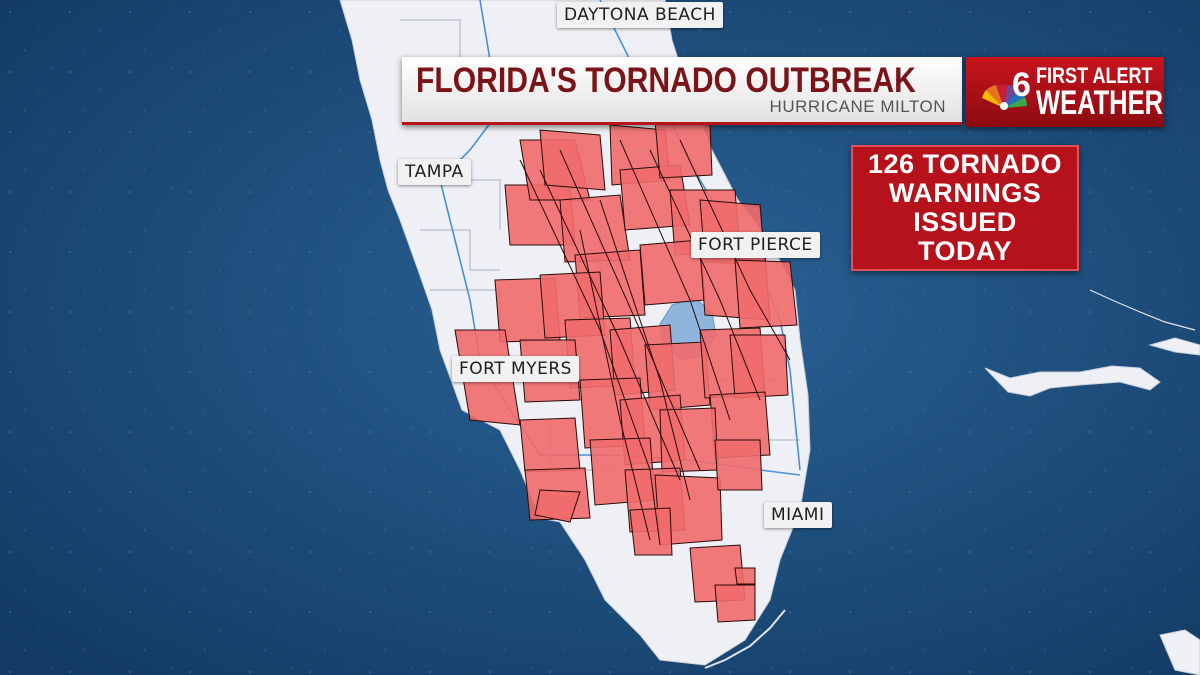 The image size is (1200, 675). I want to click on channel-number: 6, so click(1021, 85).